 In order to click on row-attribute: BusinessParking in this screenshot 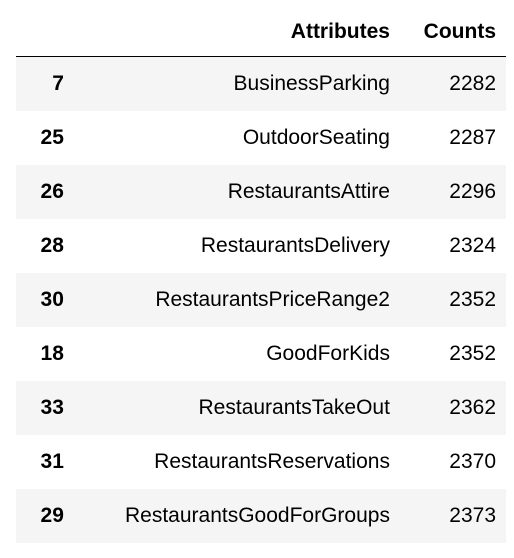, I will do `click(311, 83)`.